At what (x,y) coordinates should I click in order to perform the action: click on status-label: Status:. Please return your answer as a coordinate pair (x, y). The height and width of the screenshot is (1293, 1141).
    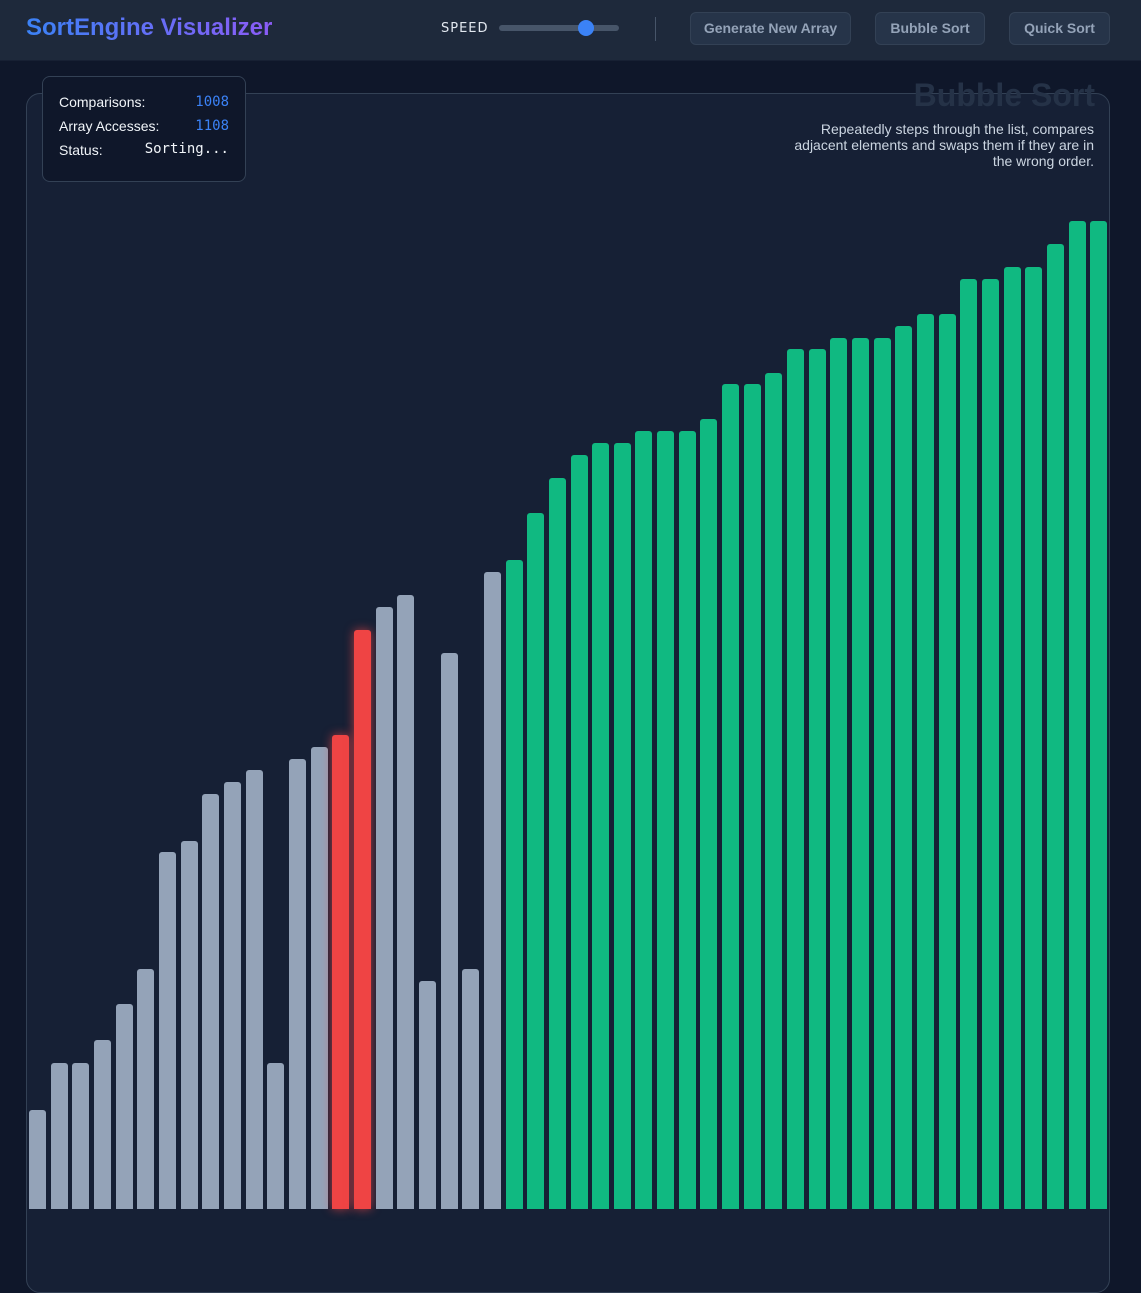
    Looking at the image, I should click on (81, 150).